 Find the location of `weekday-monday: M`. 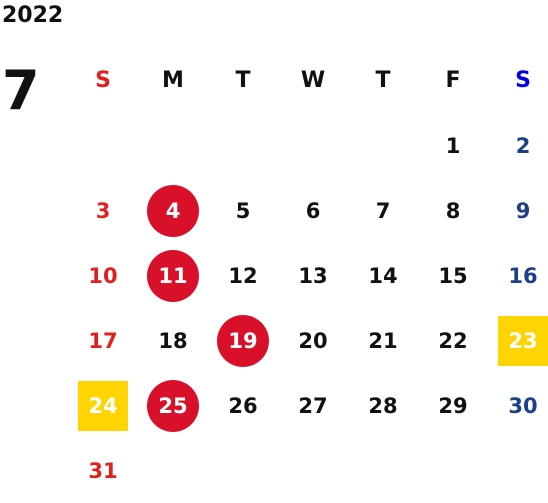

weekday-monday: M is located at coordinates (173, 80).